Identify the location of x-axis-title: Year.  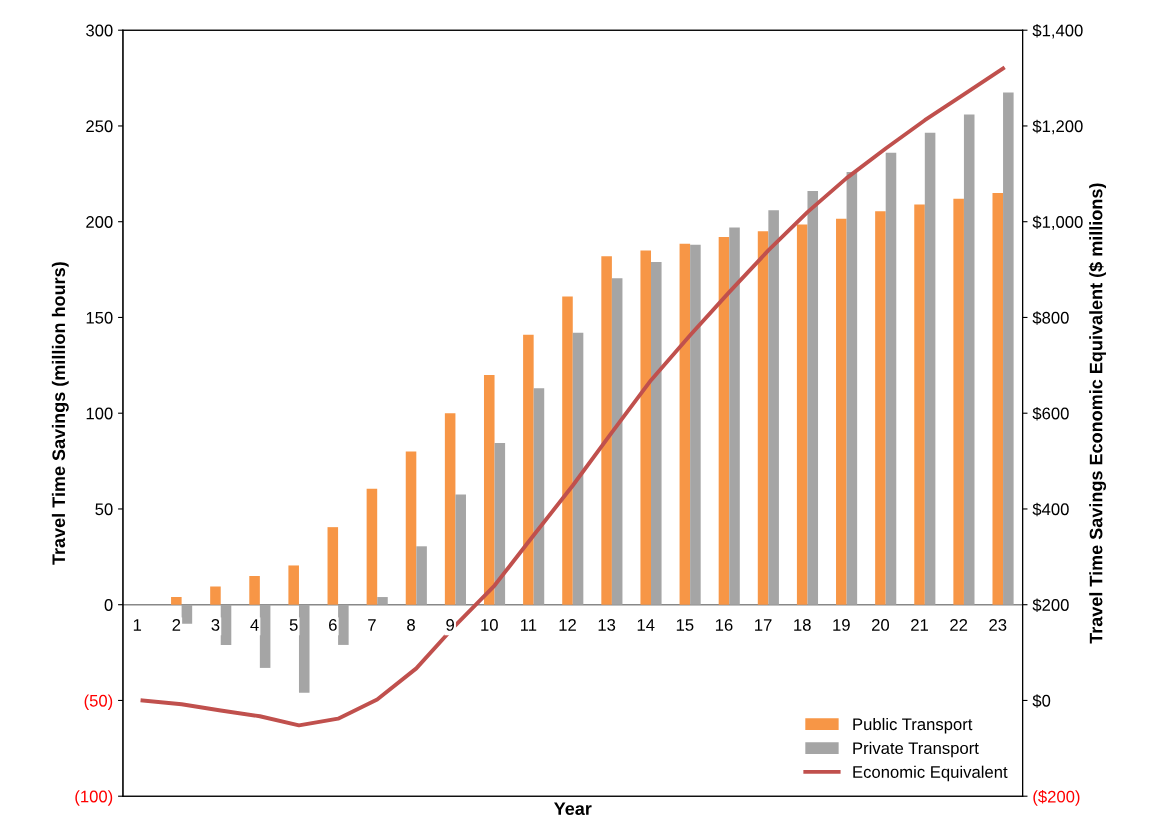
(573, 809).